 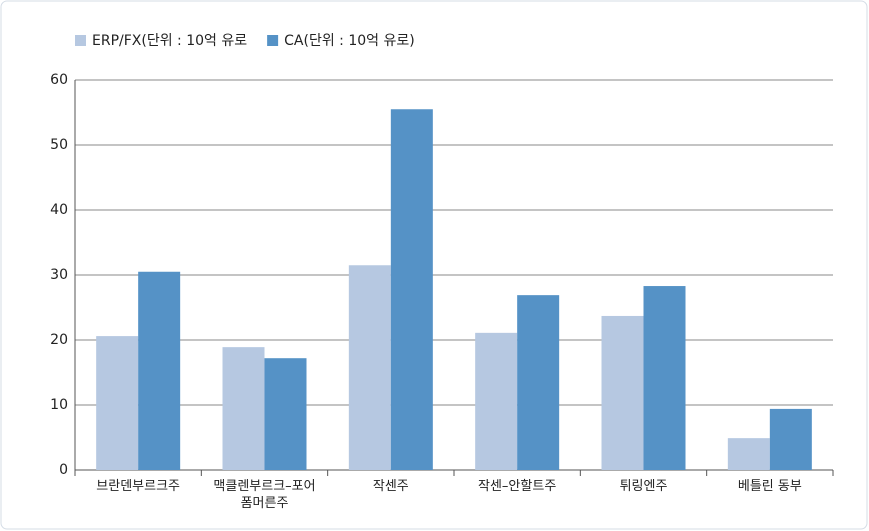 I want to click on y-tick-label: 50, so click(x=59, y=145).